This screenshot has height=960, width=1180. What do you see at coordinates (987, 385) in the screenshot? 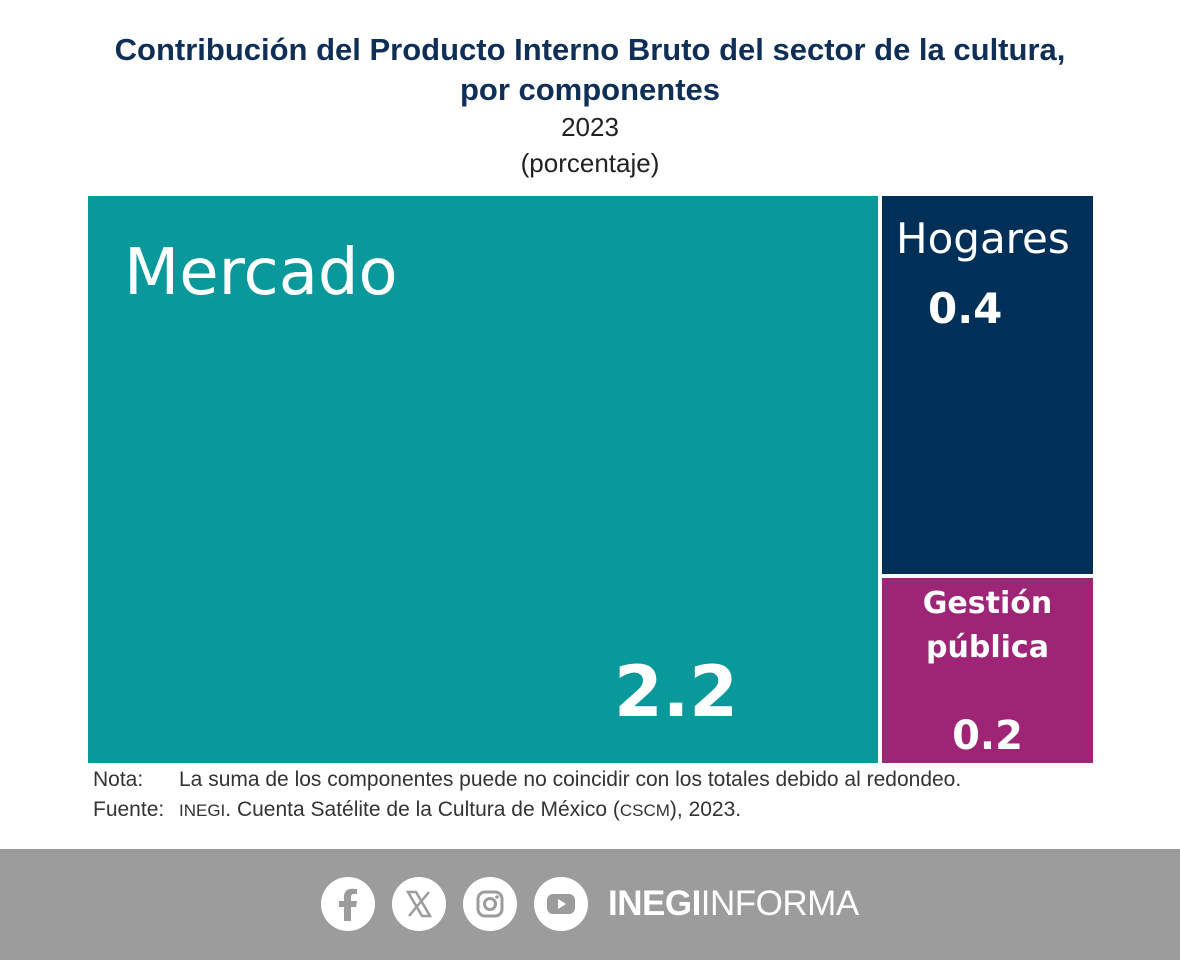
I see `tile-hogares: Hogares 0.4` at bounding box center [987, 385].